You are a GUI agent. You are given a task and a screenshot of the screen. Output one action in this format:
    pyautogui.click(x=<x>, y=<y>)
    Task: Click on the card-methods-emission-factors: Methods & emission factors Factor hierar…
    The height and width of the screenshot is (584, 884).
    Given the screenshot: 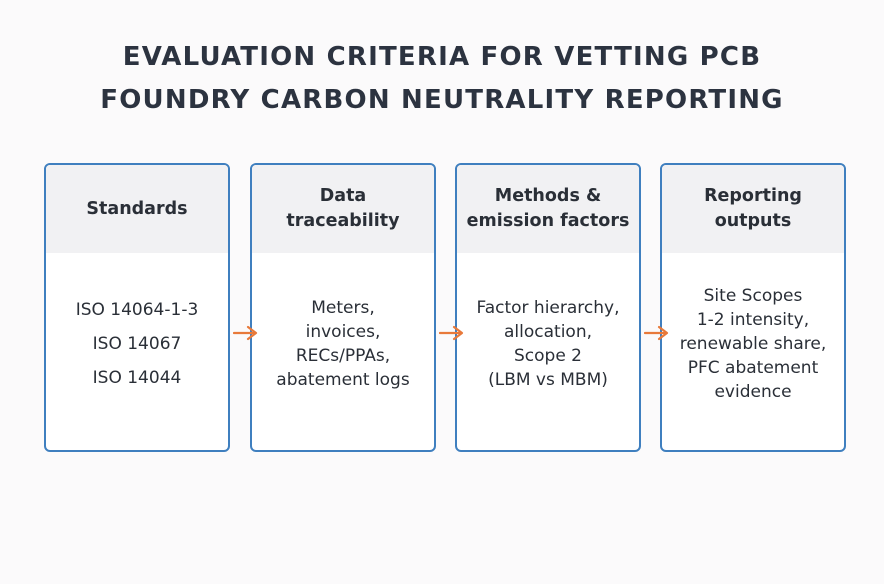 What is the action you would take?
    pyautogui.click(x=548, y=307)
    